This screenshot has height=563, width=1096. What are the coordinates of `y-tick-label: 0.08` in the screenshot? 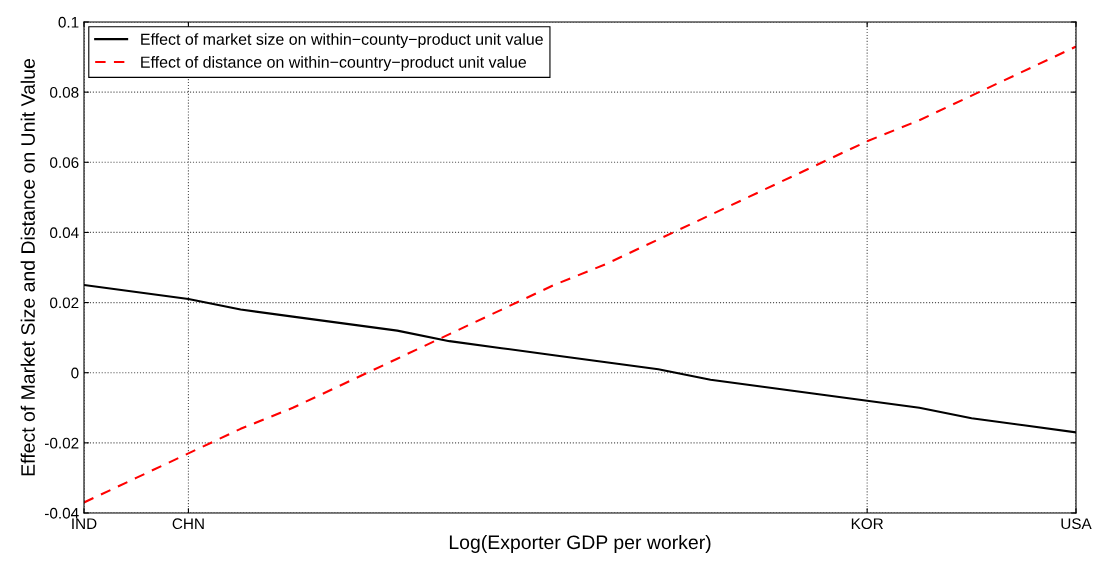 It's located at (64, 92).